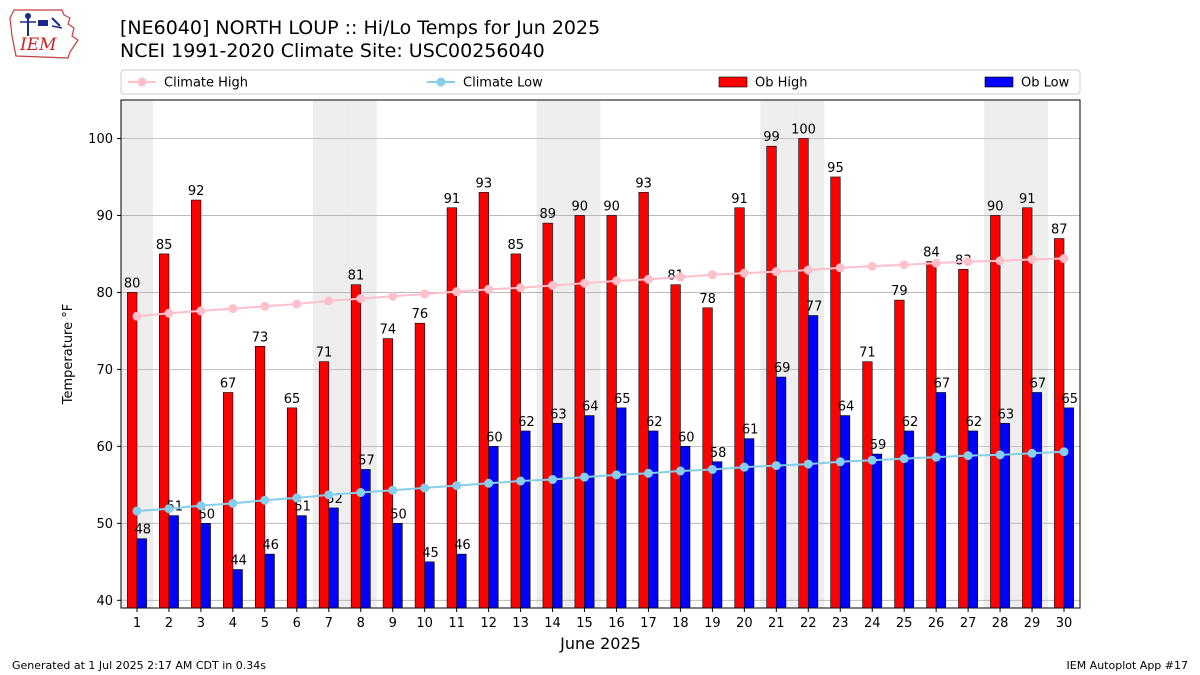  What do you see at coordinates (552, 623) in the screenshot?
I see `x-tick-label: 14` at bounding box center [552, 623].